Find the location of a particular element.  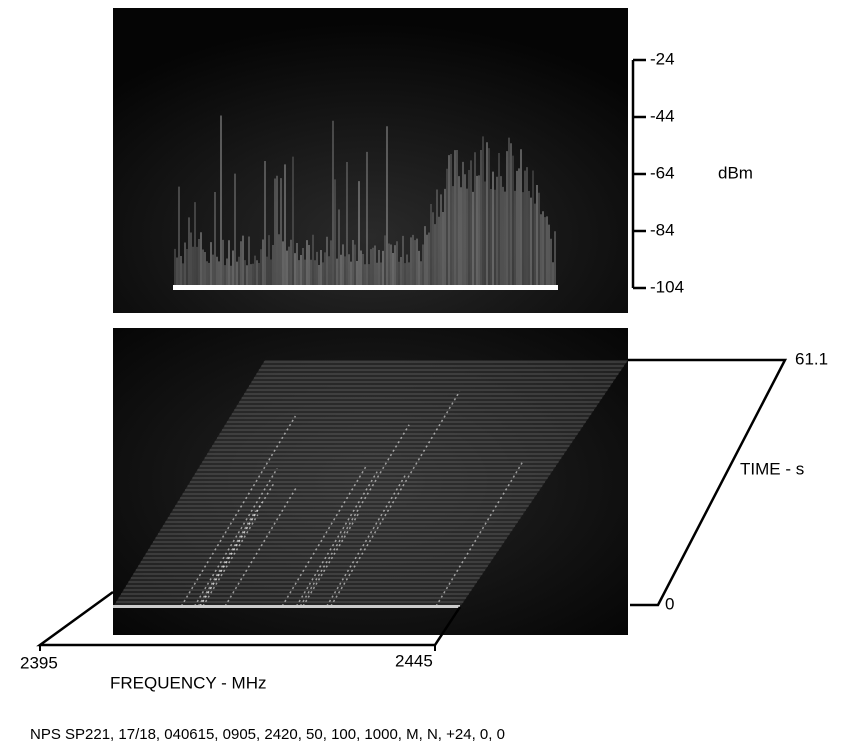

waterfall-baseline is located at coordinates (286, 606).